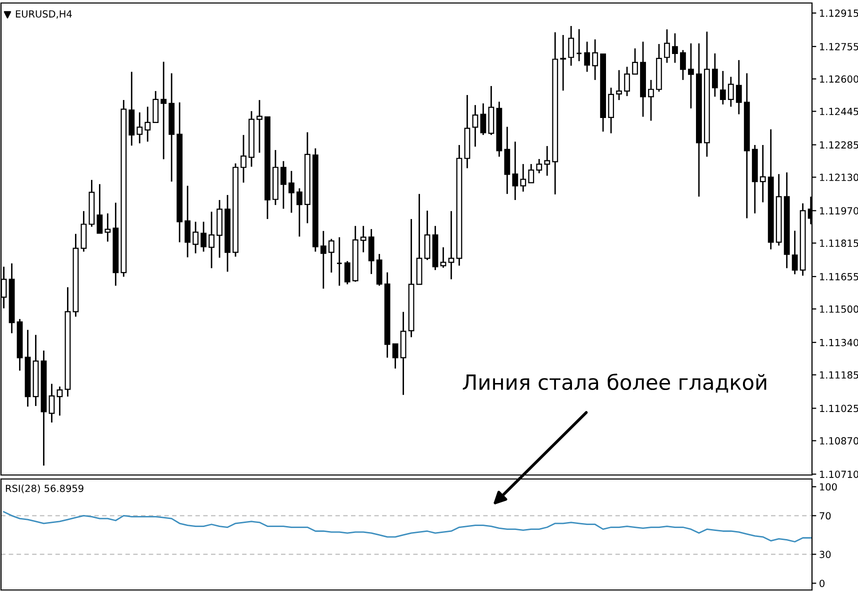 This screenshot has height=592, width=858. Describe the element at coordinates (839, 408) in the screenshot. I see `y-tick-label: 1.11025` at that location.